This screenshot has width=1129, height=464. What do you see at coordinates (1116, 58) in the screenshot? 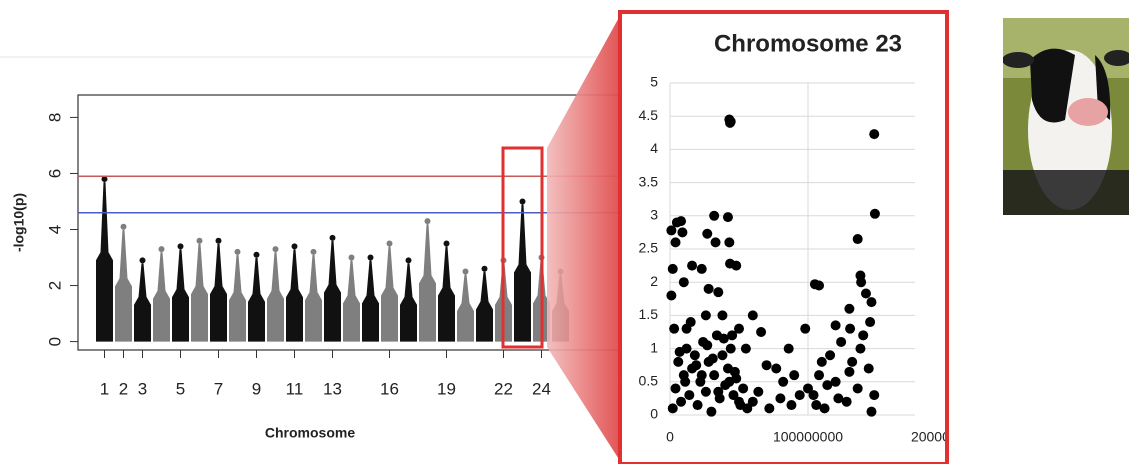
I see `cow-ear` at bounding box center [1116, 58].